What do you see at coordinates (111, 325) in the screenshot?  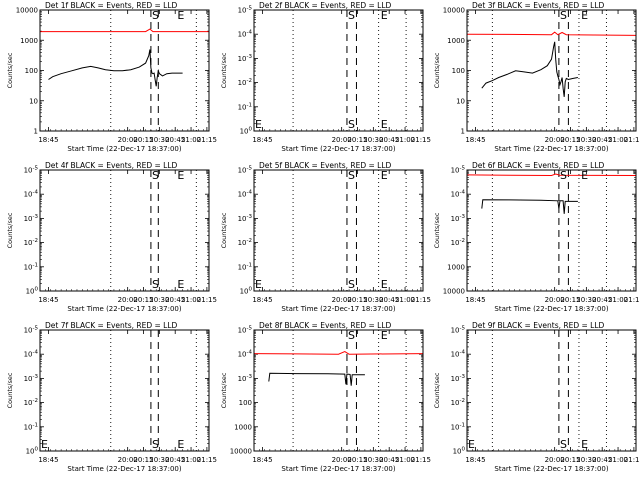 I see `panel-title: Det 7f BLACK = Events, RED = LLD` at bounding box center [111, 325].